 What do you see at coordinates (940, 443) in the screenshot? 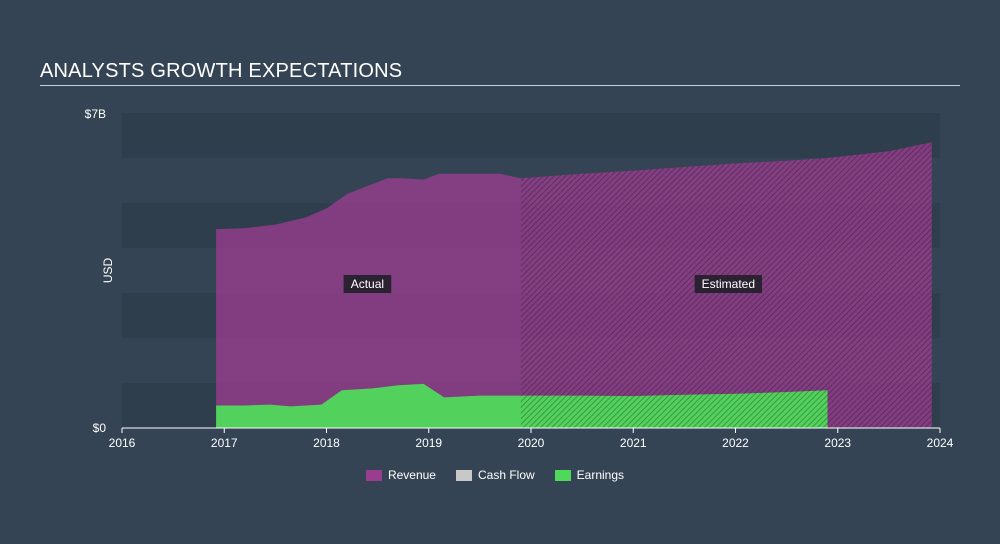
I see `x-tick-label: 2024` at bounding box center [940, 443].